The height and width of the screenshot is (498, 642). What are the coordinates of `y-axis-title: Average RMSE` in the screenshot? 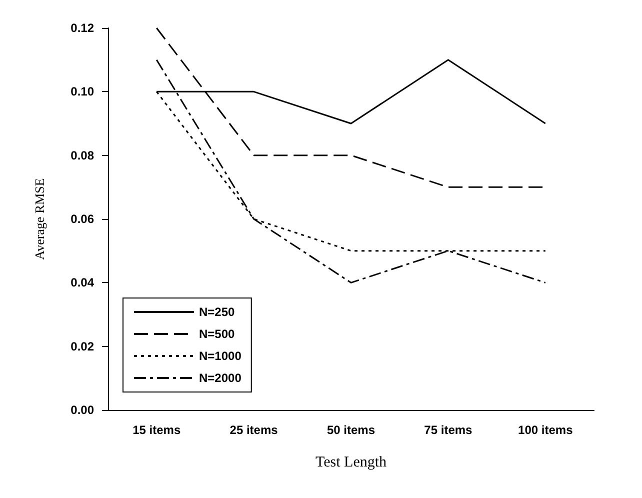 It's located at (39, 219).